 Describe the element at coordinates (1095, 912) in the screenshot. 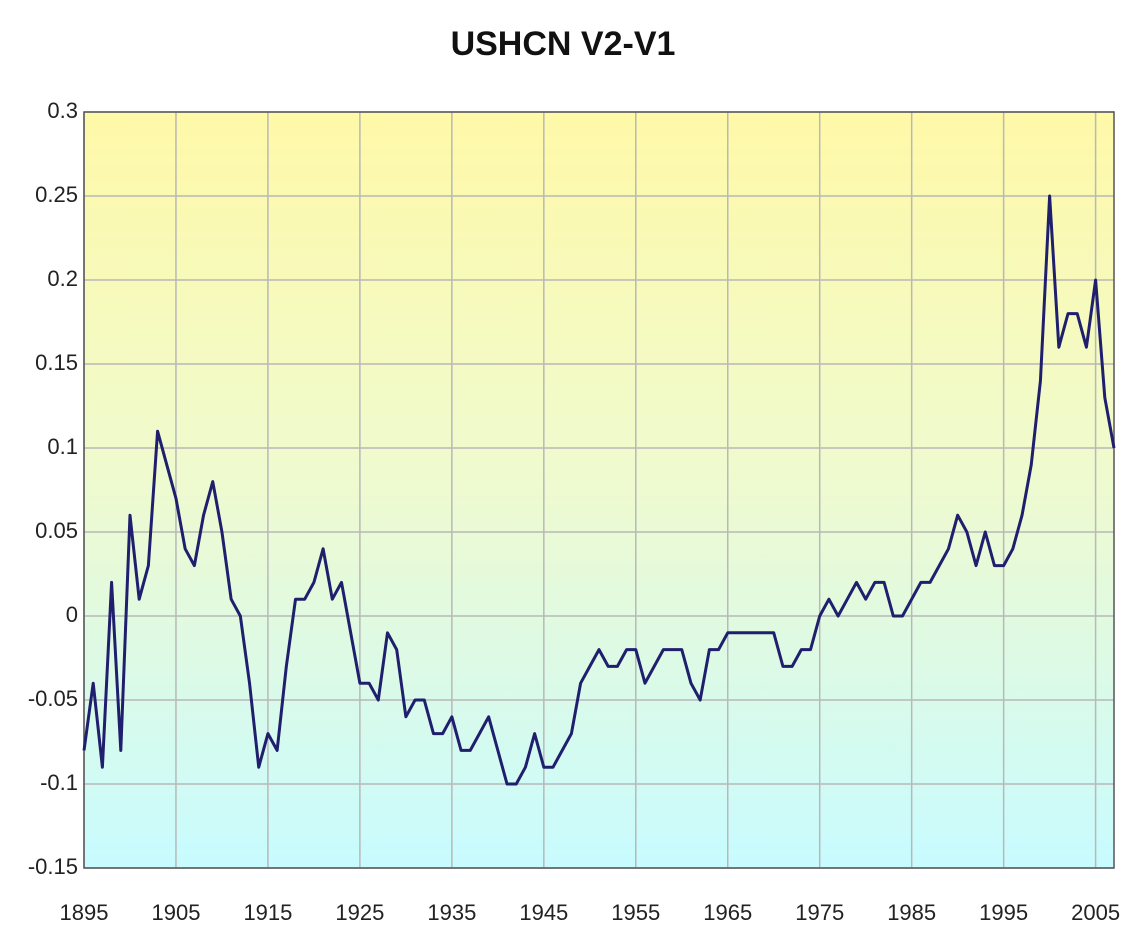

I see `x-tick-label: 2005` at that location.